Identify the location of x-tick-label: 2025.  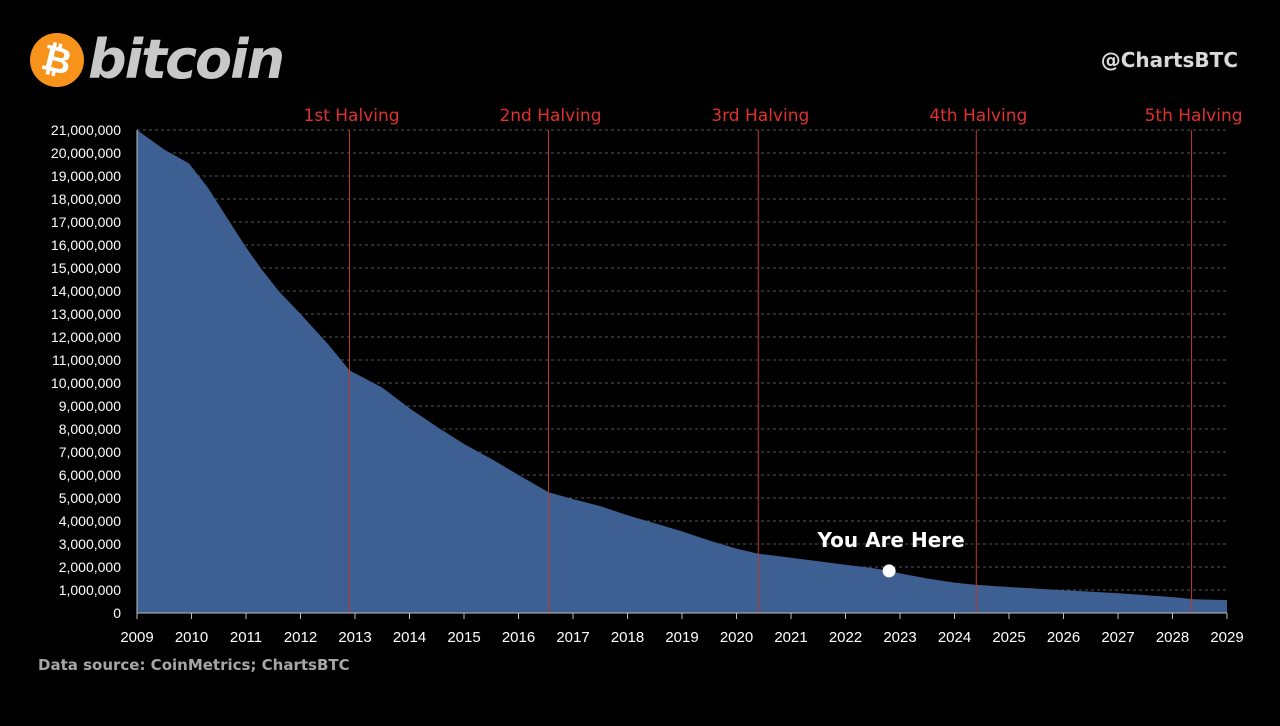
(1008, 637).